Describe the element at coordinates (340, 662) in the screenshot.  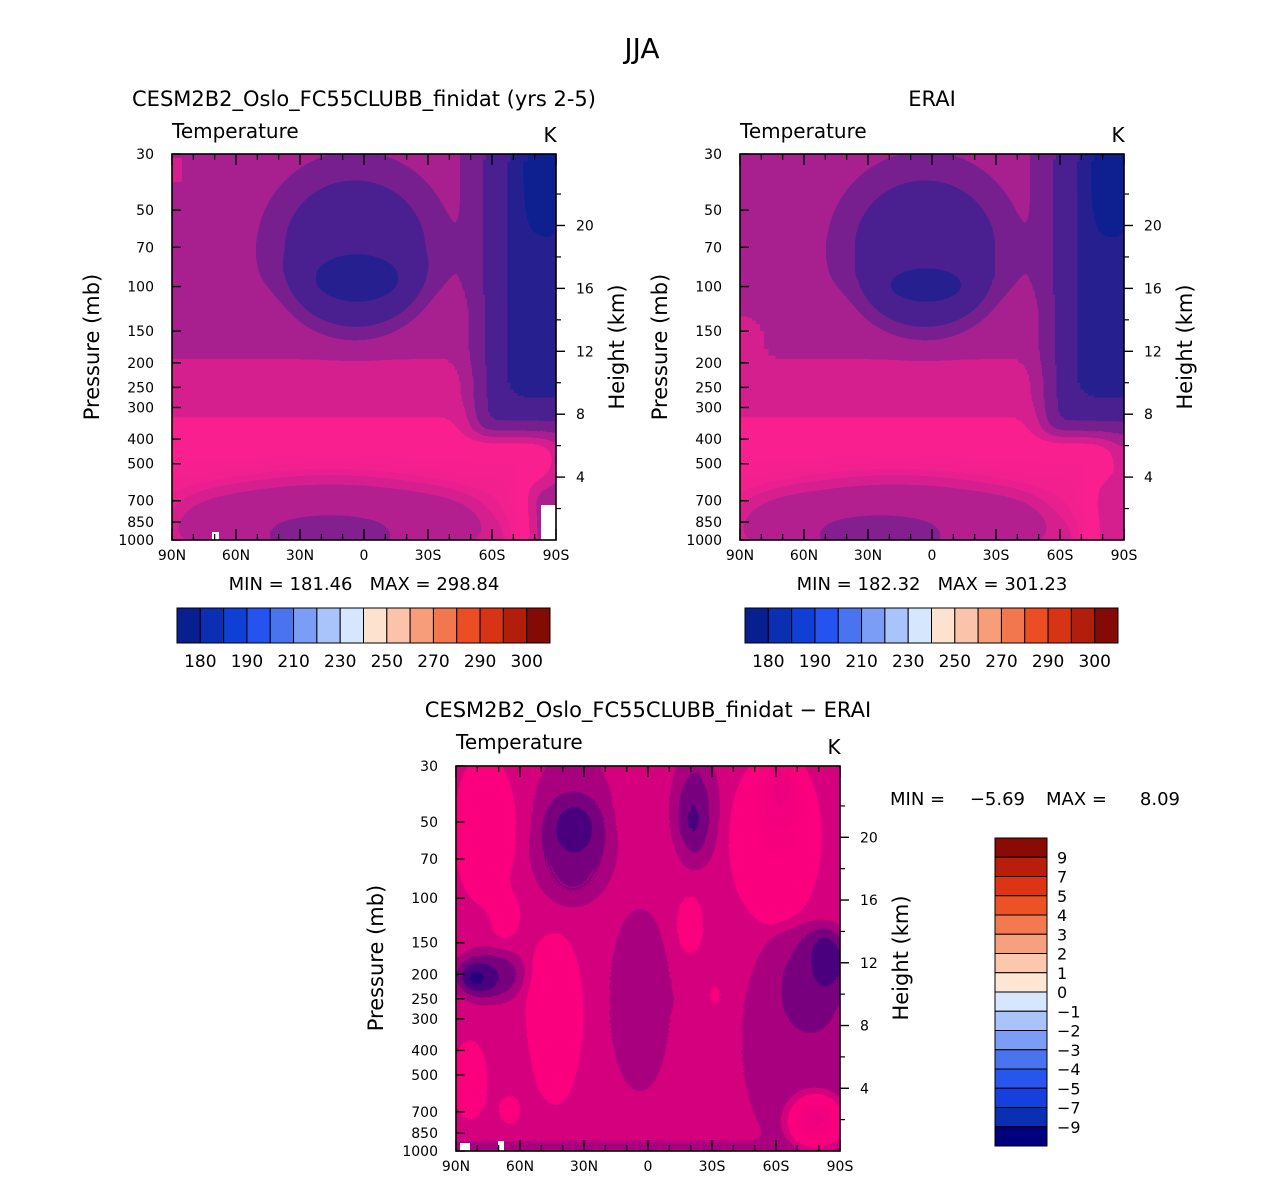
I see `colorbar-label: 230` at that location.